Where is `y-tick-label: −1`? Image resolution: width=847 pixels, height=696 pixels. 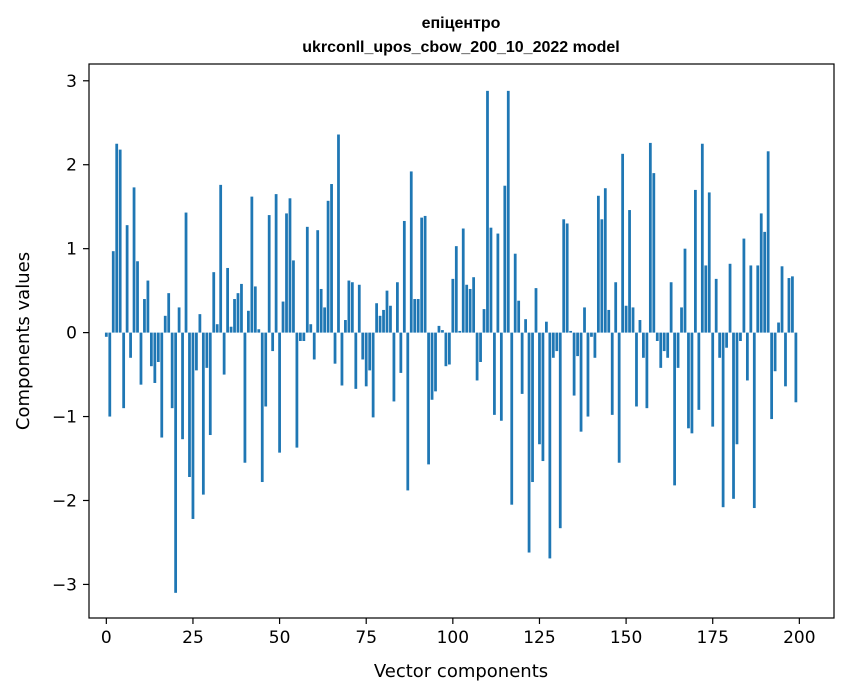
y-tick-label: −1 is located at coordinates (64, 418).